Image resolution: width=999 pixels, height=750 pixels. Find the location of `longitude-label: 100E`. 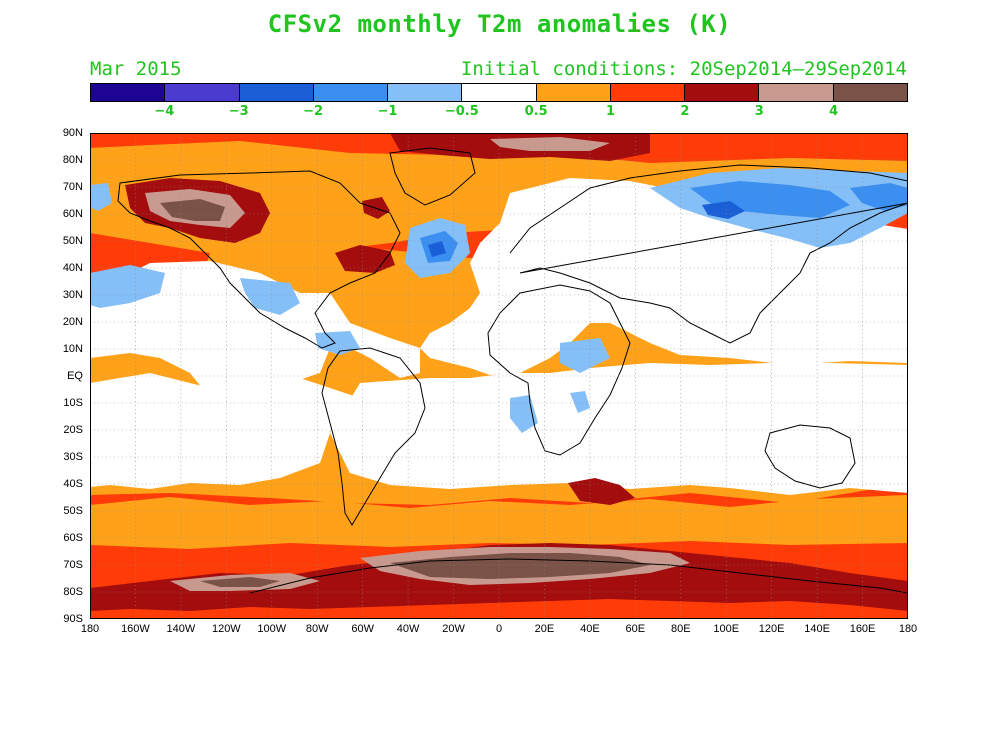

longitude-label: 100E is located at coordinates (726, 629).